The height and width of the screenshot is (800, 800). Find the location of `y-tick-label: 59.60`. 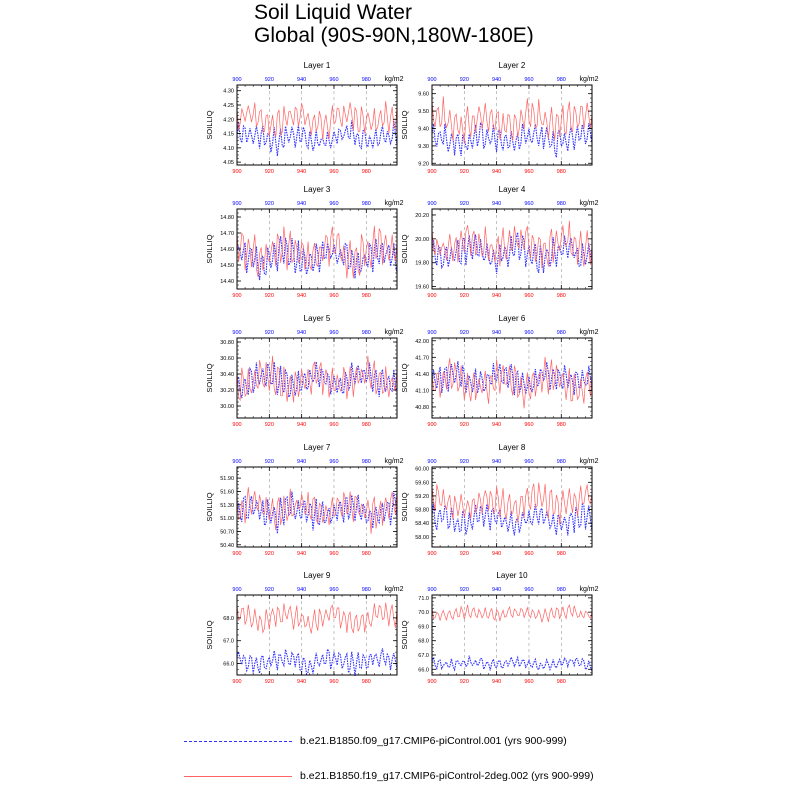

y-tick-label: 59.60 is located at coordinates (422, 483).